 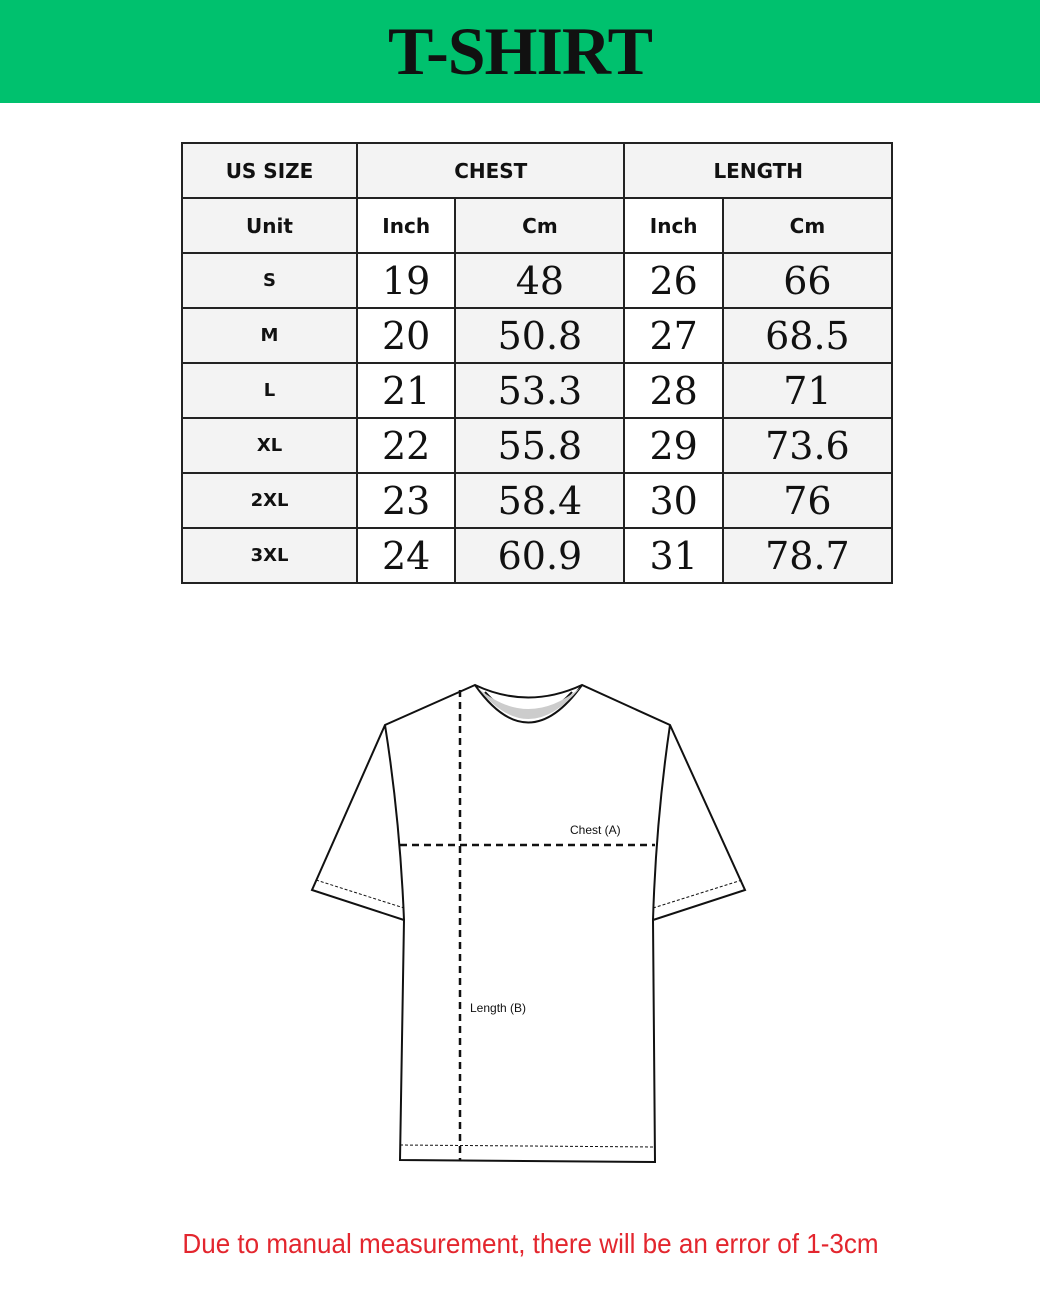 What do you see at coordinates (673, 225) in the screenshot?
I see `header-length-inch: Inch` at bounding box center [673, 225].